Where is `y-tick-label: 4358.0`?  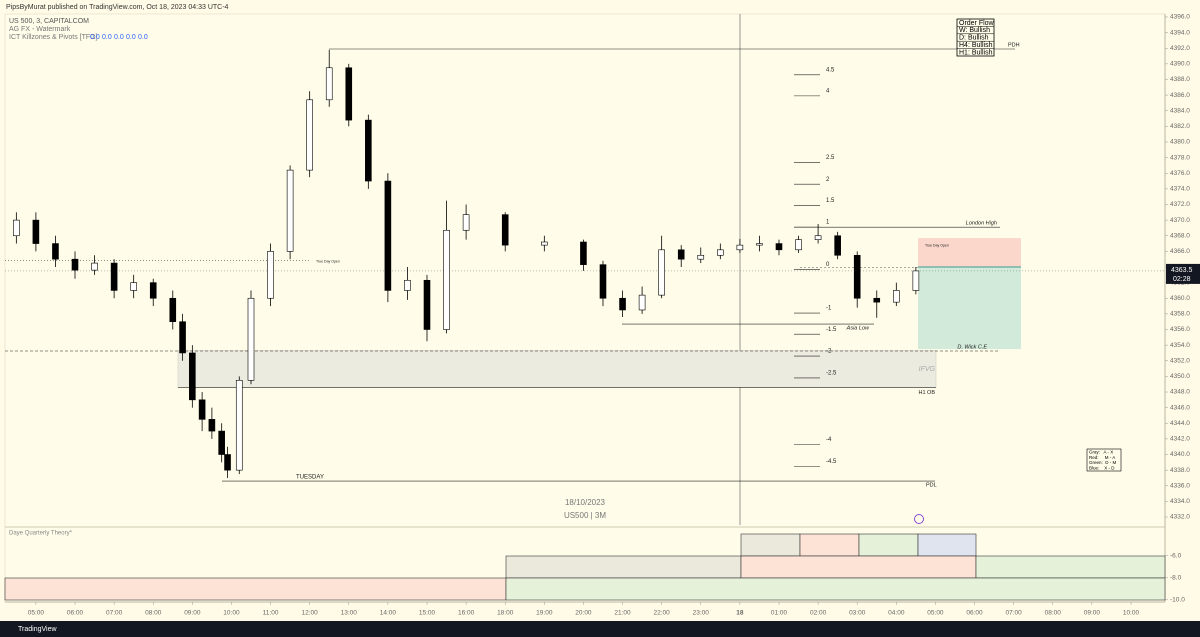
y-tick-label: 4358.0 is located at coordinates (1180, 314).